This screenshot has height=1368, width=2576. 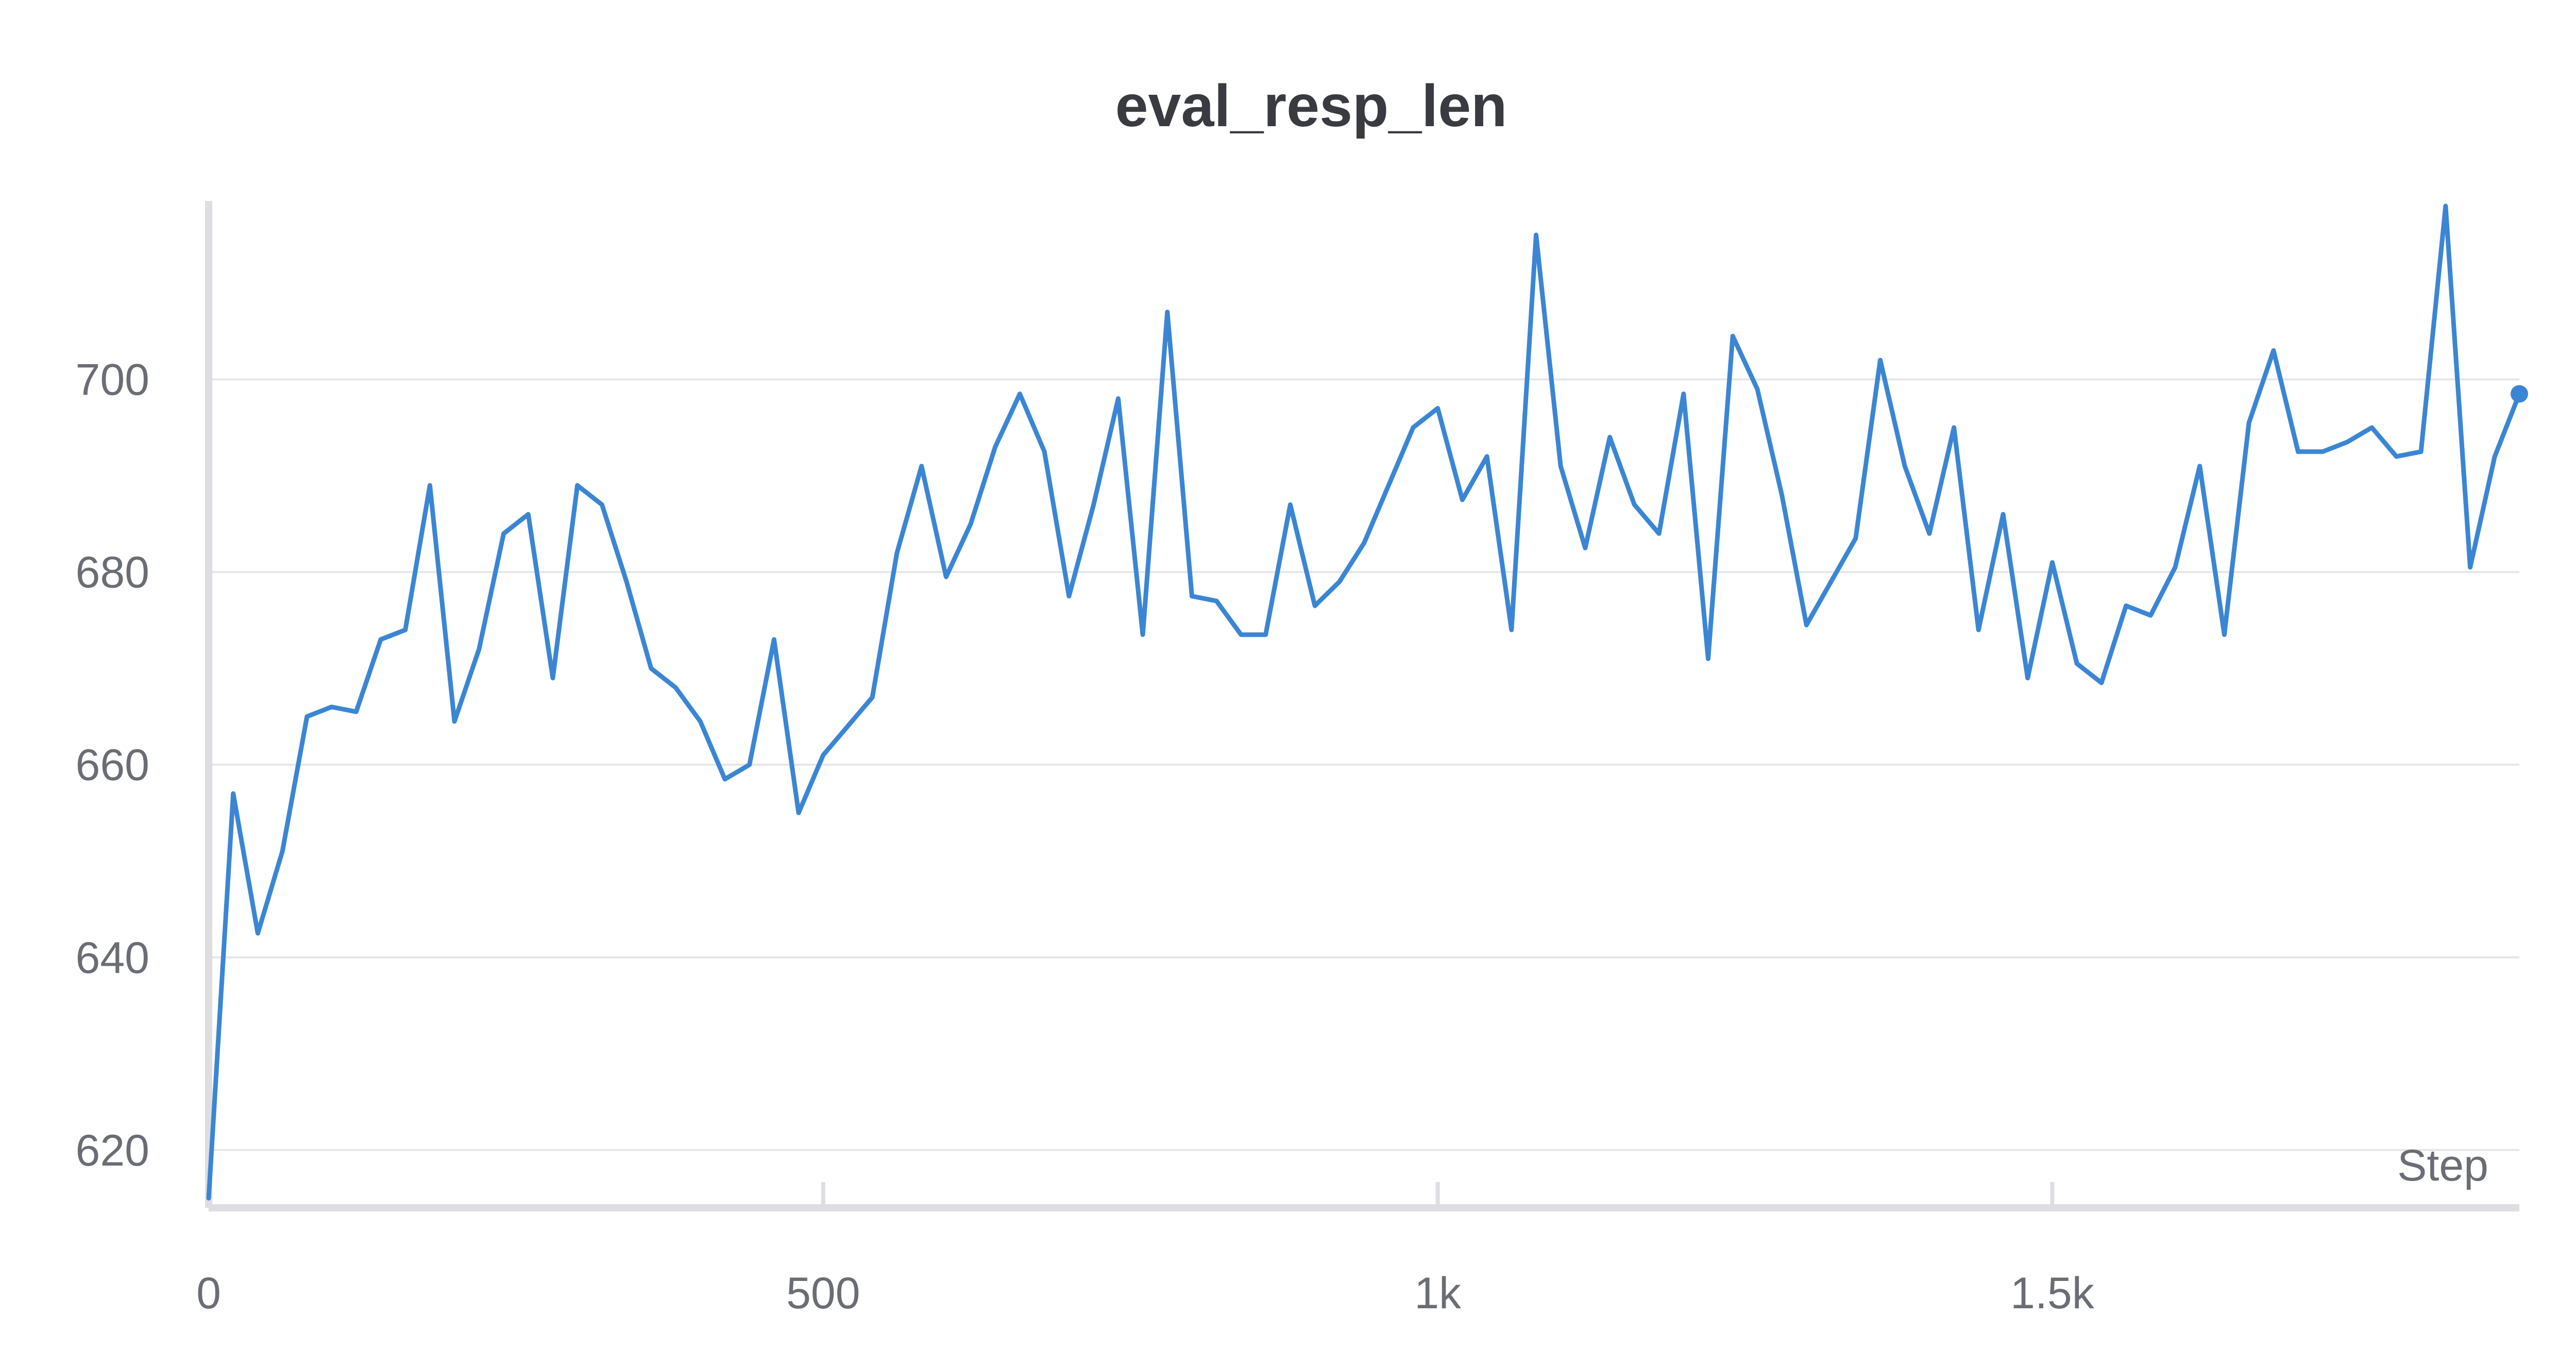 I want to click on y-tick-label: 640, so click(x=113, y=958).